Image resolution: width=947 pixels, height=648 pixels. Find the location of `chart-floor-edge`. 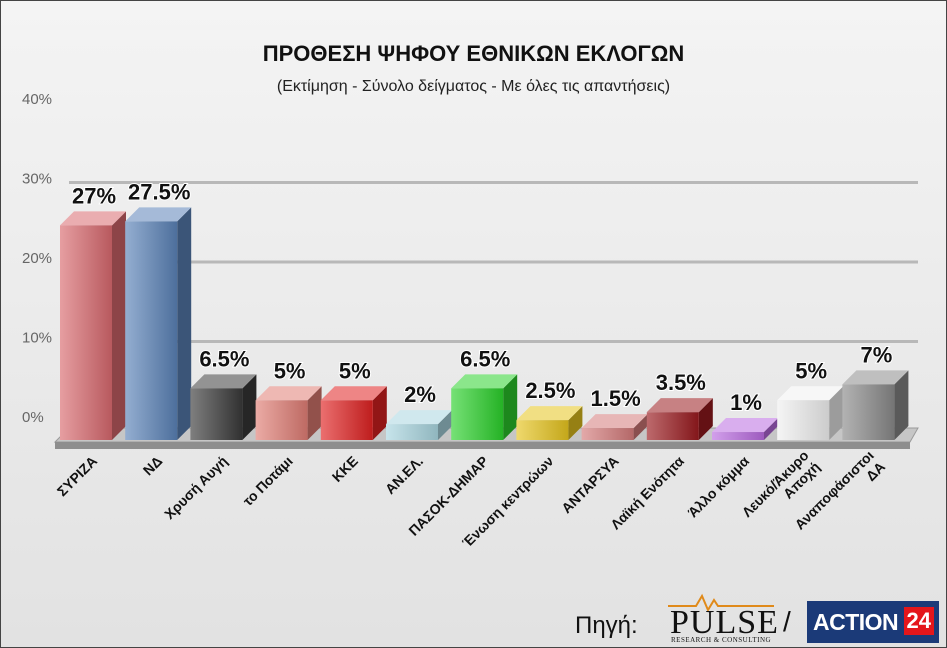

chart-floor-edge is located at coordinates (482, 445).